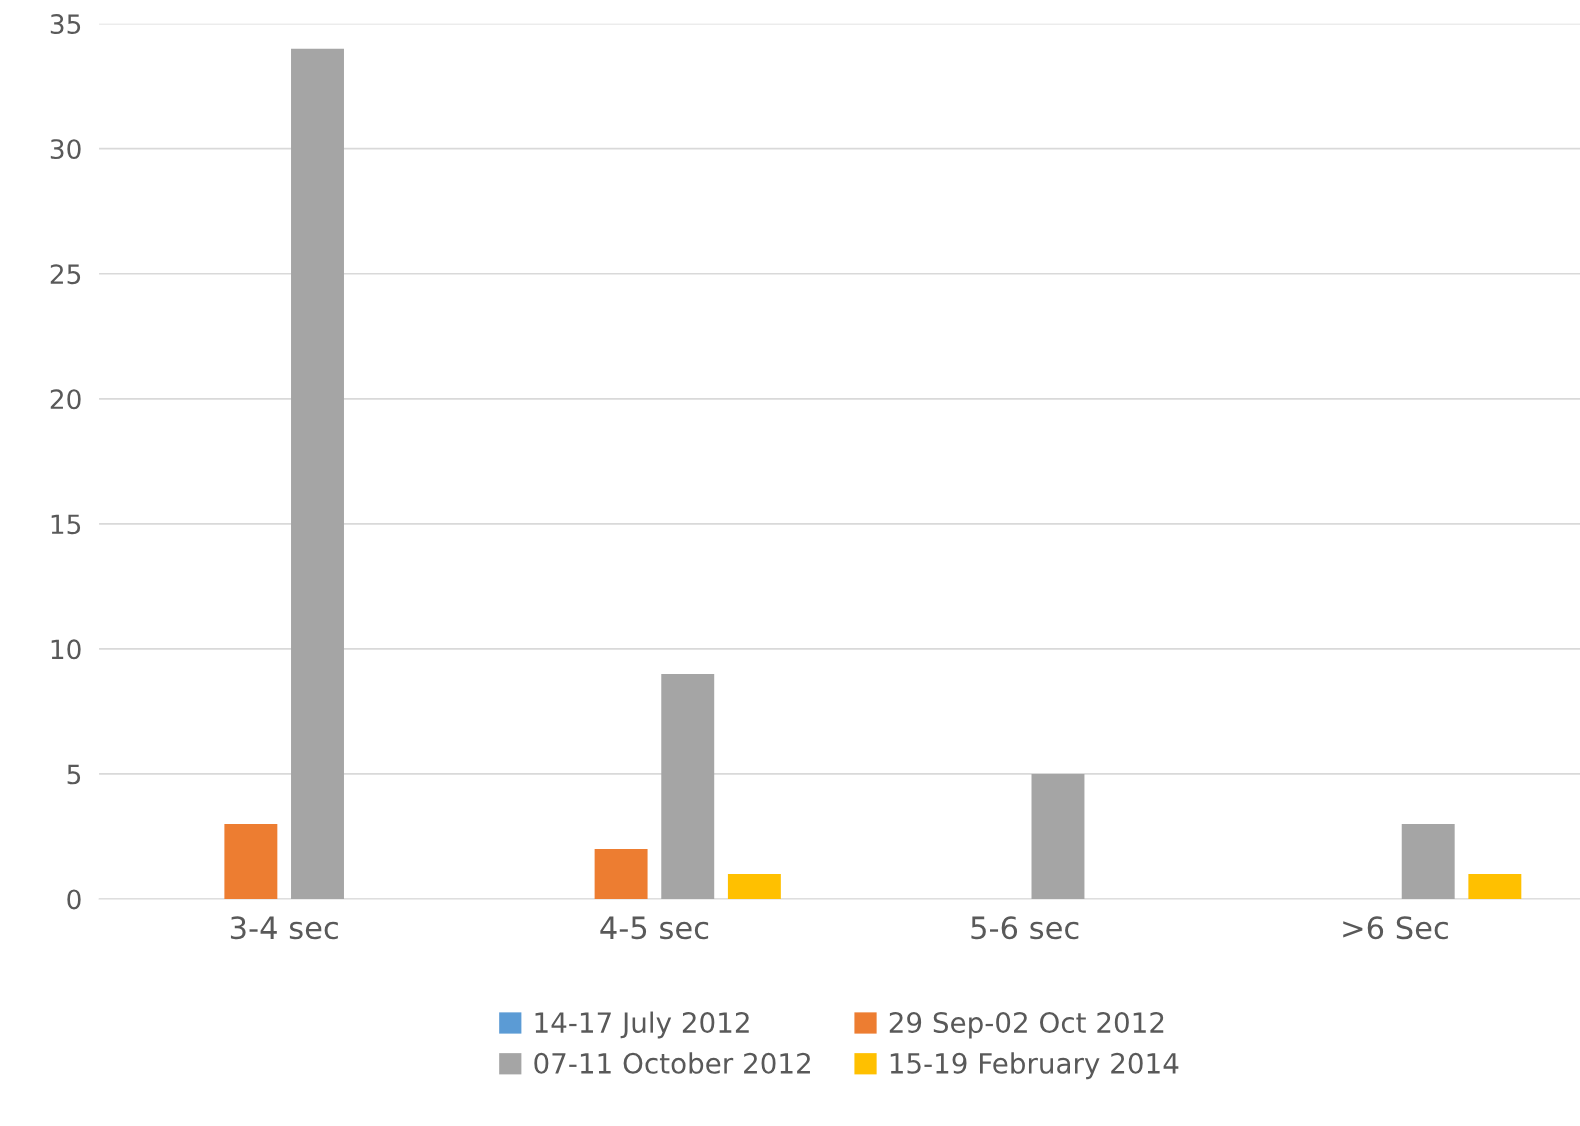 The width and height of the screenshot is (1580, 1126). Describe the element at coordinates (66, 649) in the screenshot. I see `y-tick-label: 10` at that location.